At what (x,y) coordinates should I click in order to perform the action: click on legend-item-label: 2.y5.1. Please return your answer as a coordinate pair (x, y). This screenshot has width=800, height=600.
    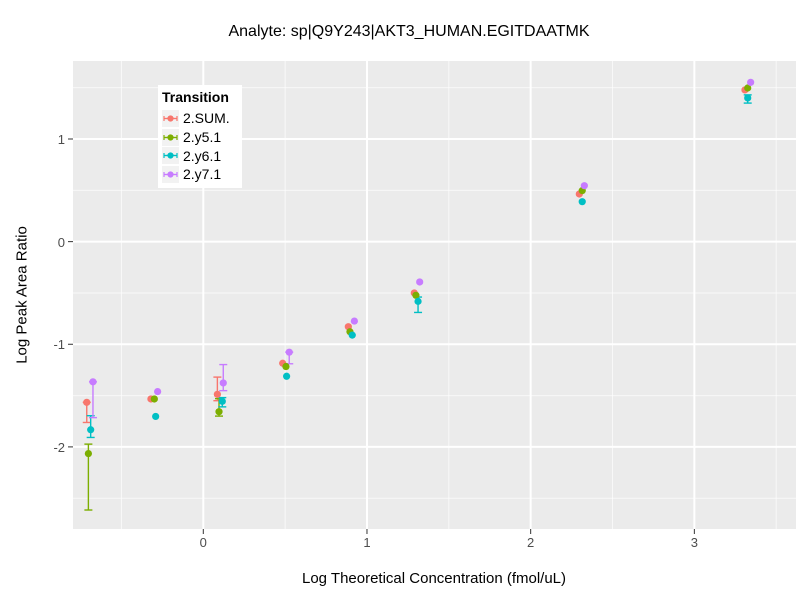
    Looking at the image, I should click on (202, 137).